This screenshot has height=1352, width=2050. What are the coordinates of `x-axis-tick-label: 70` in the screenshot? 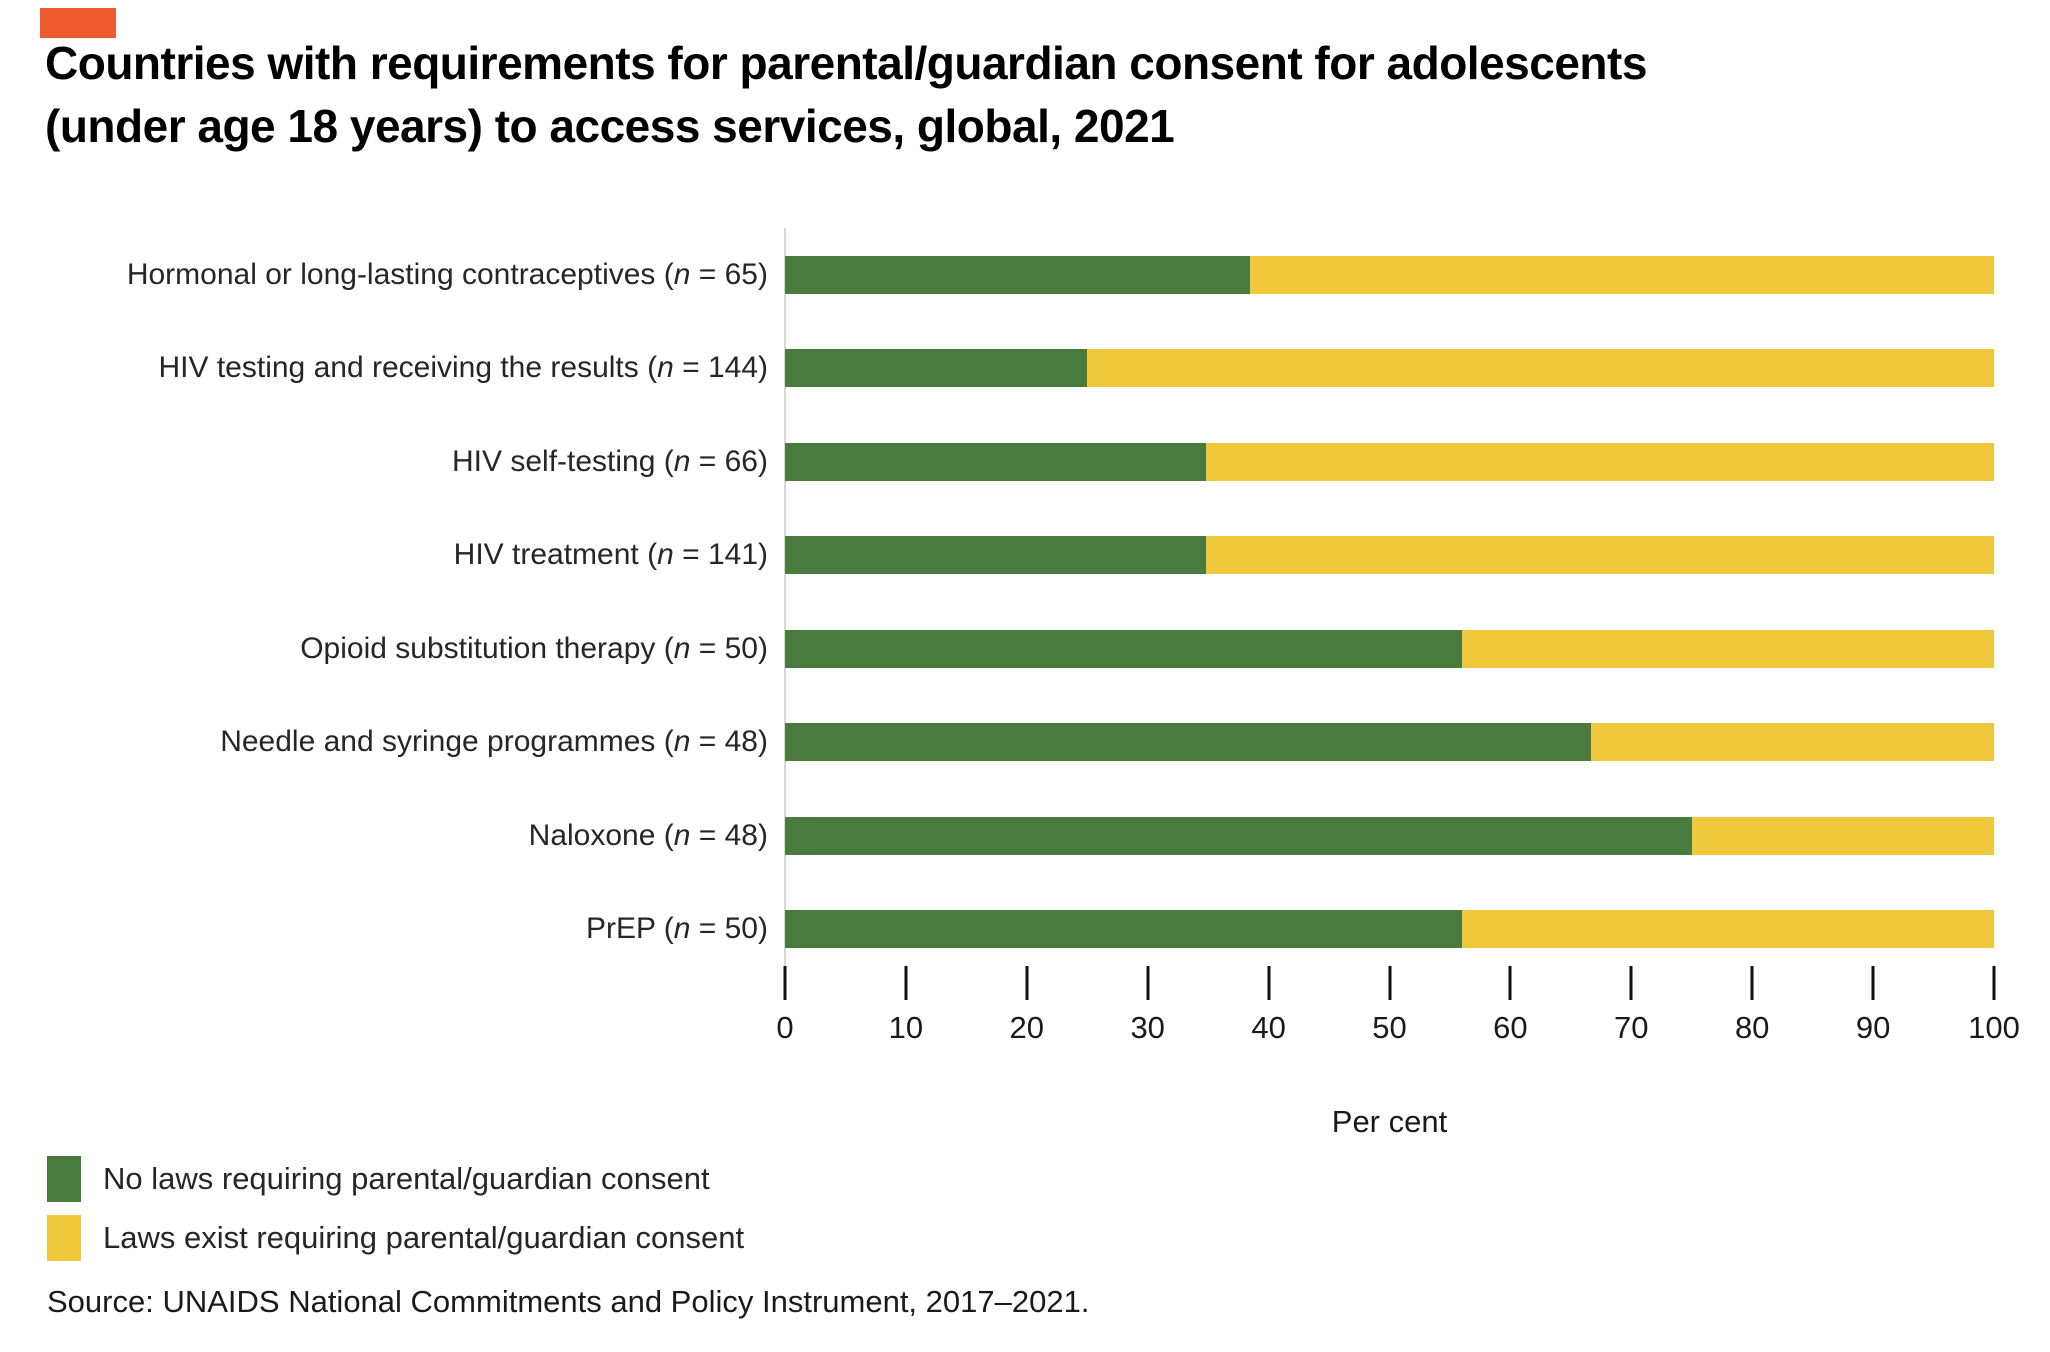 It's located at (1631, 1027).